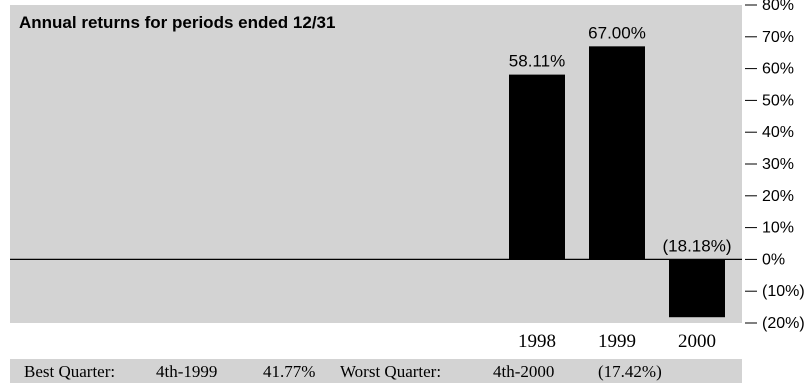 The height and width of the screenshot is (385, 804). I want to click on best-quarter-label: Best Quarter:, so click(70, 371).